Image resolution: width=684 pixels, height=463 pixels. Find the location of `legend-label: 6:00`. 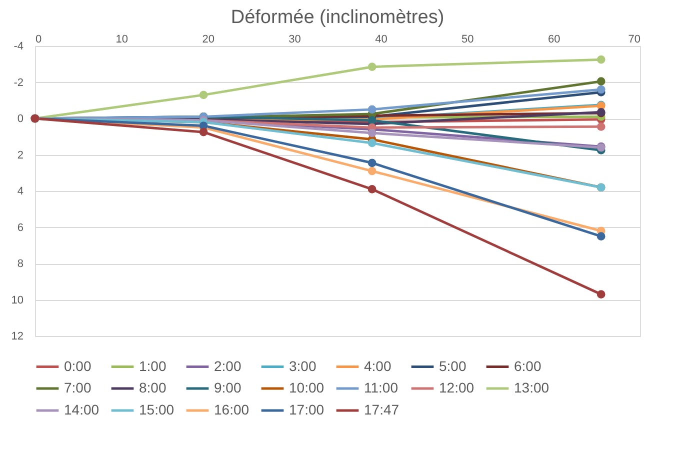

legend-label: 6:00 is located at coordinates (528, 366).